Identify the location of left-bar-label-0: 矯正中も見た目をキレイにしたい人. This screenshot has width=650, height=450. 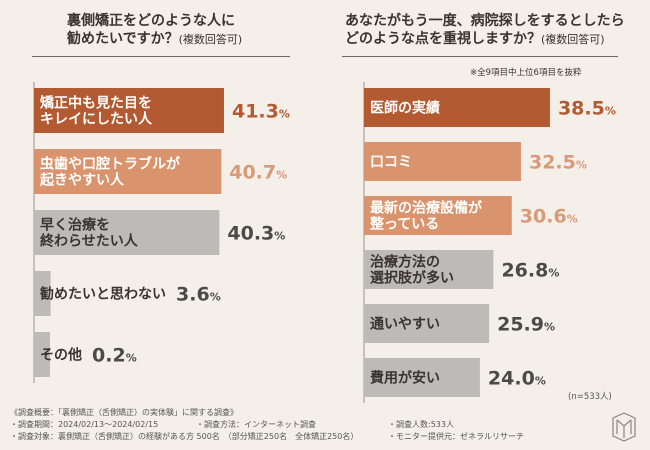
(96, 111).